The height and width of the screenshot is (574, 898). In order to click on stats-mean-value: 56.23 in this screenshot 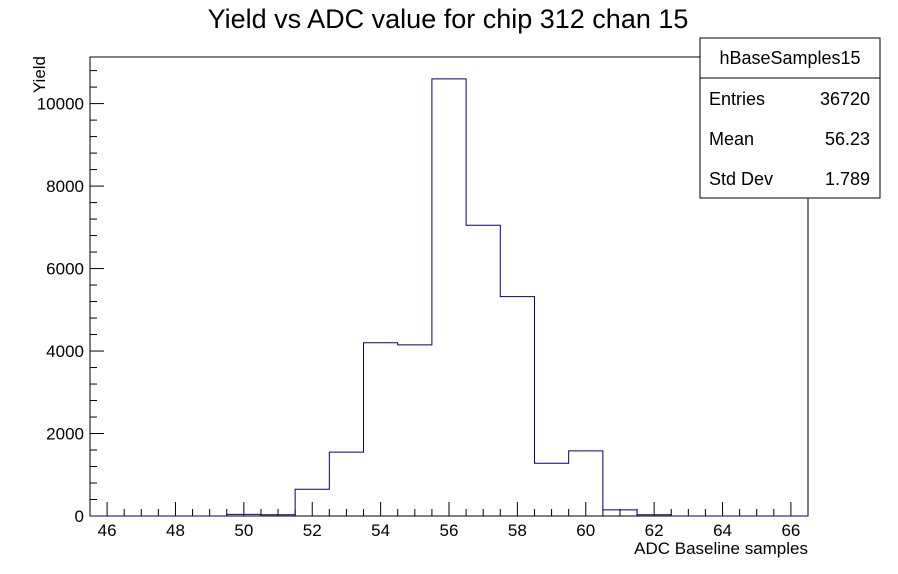, I will do `click(847, 139)`.